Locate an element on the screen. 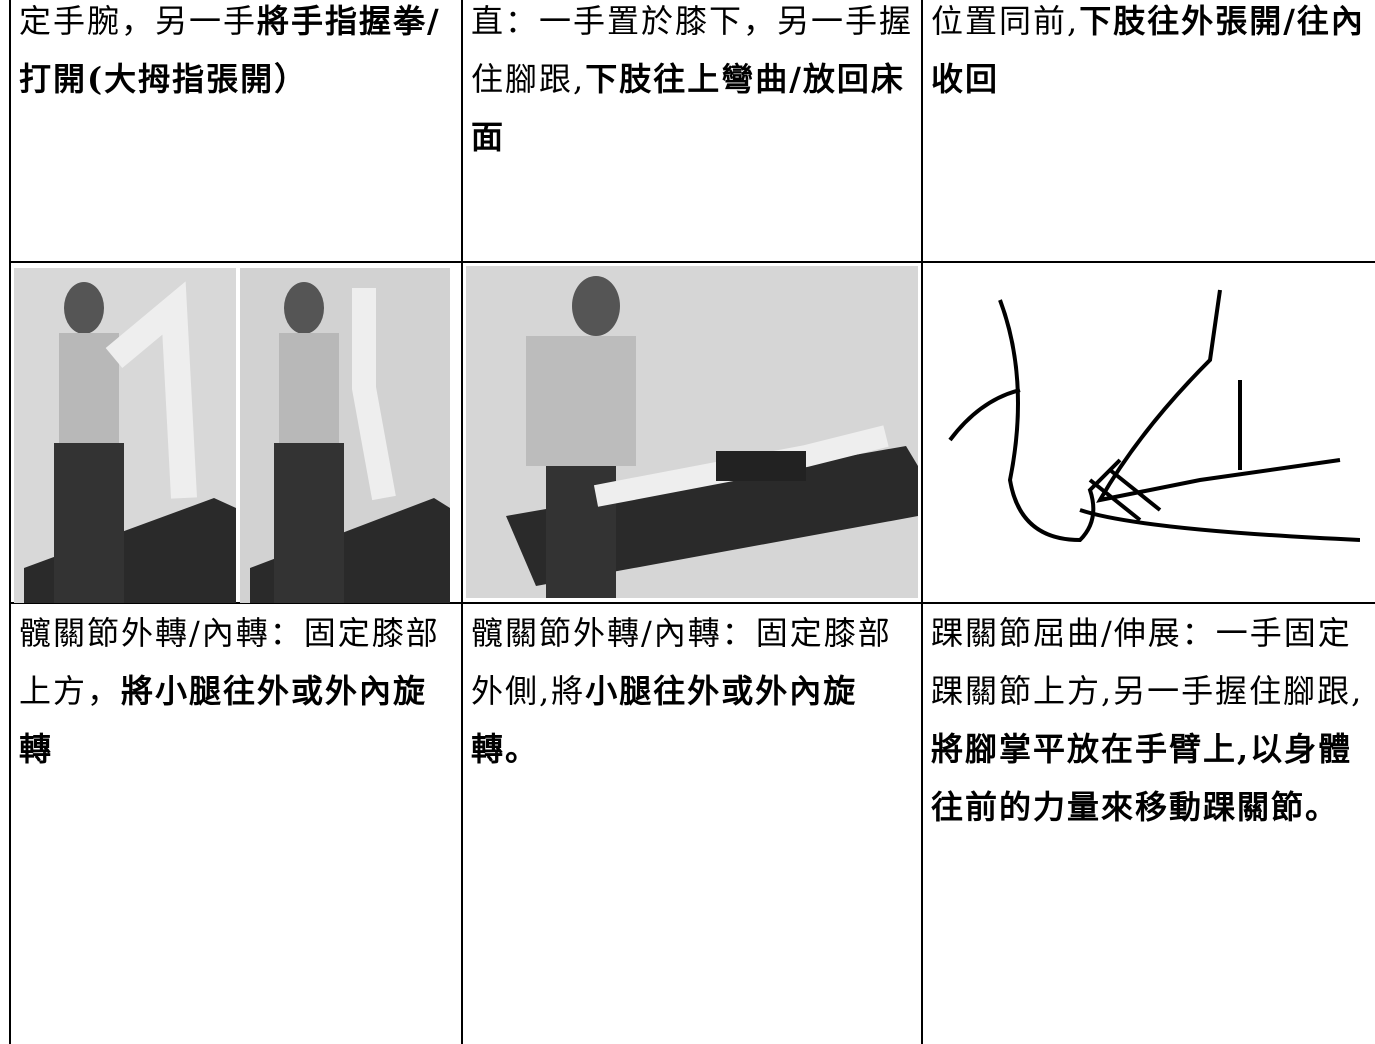  cell-text: 將小腿往外或外內旋轉 is located at coordinates (223, 720).